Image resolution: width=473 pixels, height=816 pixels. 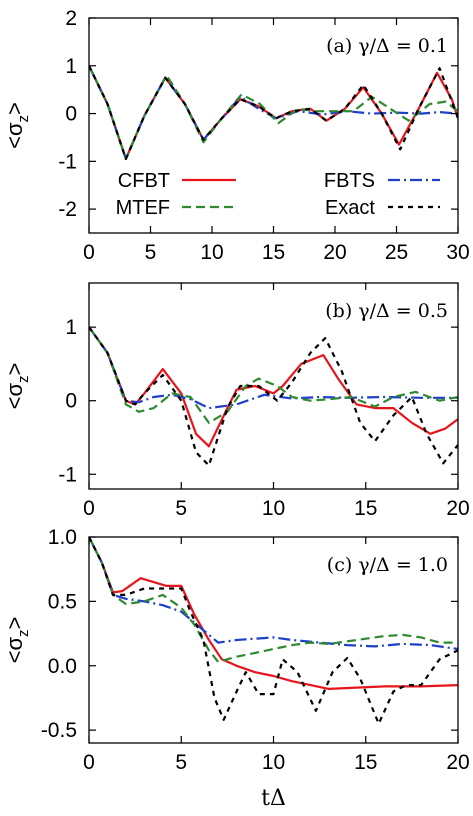 What do you see at coordinates (386, 311) in the screenshot?
I see `panel-annotation: (b) γ/Δ = 0.5` at bounding box center [386, 311].